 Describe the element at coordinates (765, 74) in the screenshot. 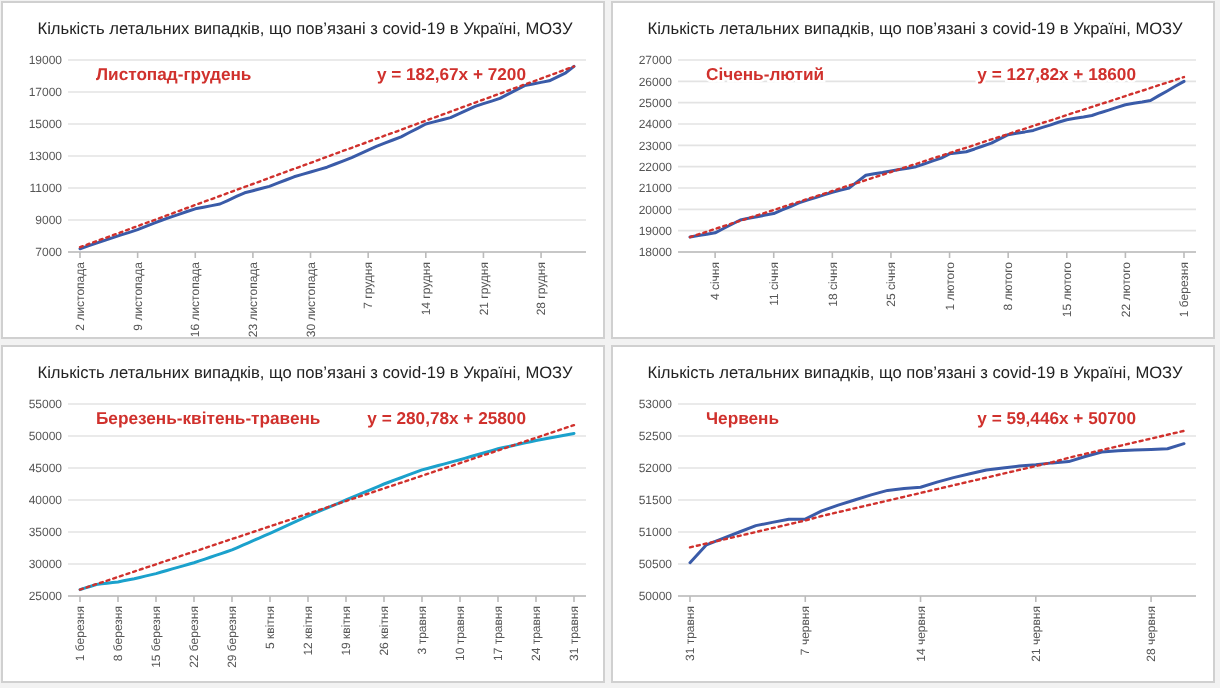

I see `annotation: Січень-лютий` at that location.